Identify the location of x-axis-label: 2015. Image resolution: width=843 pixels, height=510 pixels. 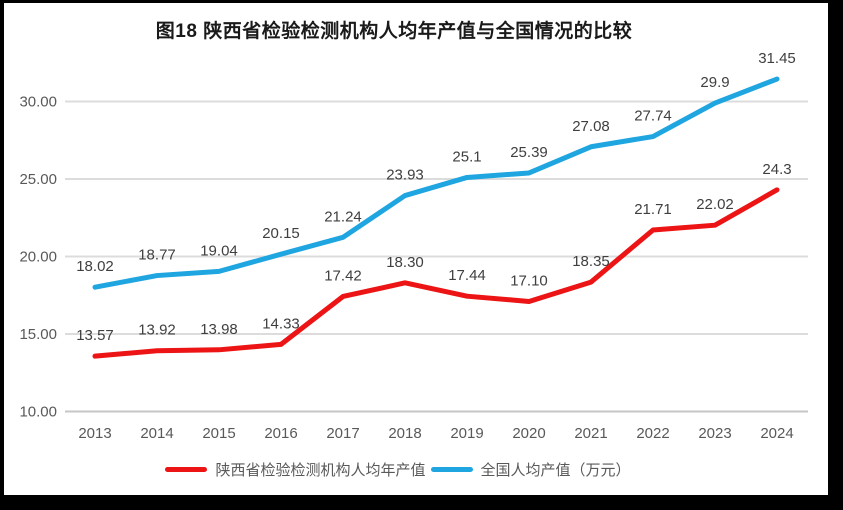
(218, 433).